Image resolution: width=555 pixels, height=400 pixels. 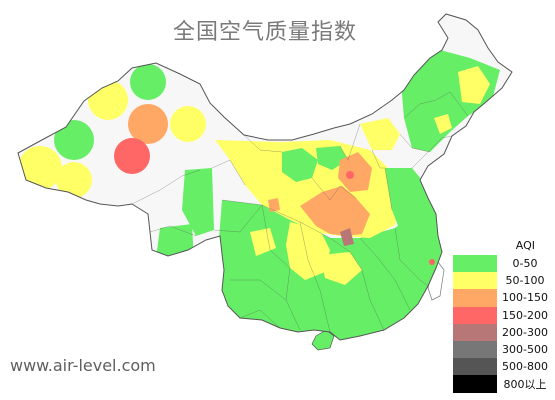 What do you see at coordinates (525, 264) in the screenshot?
I see `legend-label: 0-50` at bounding box center [525, 264].